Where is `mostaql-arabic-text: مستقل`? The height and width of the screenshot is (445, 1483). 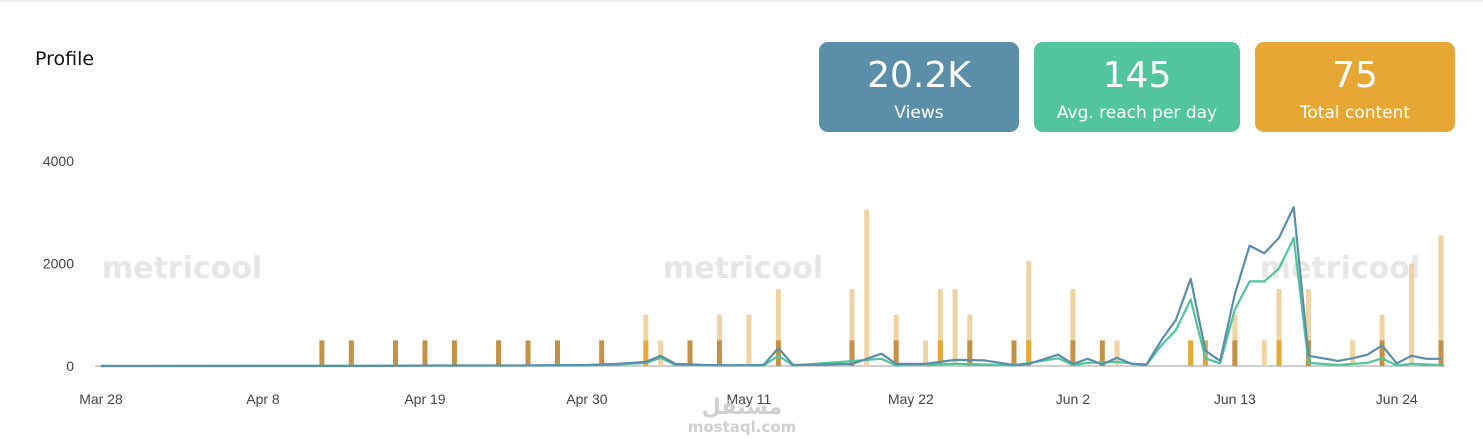
mostaql-arabic-text: مستقل is located at coordinates (742, 407).